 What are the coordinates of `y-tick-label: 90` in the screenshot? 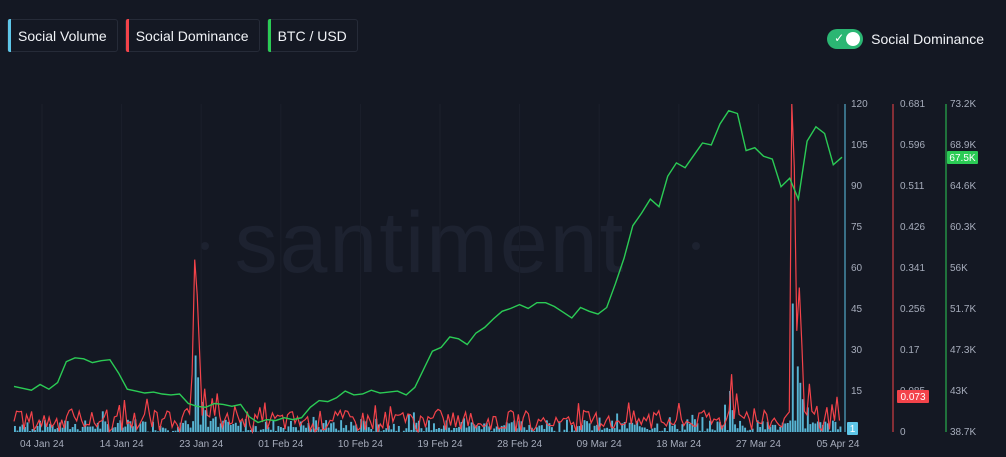 It's located at (857, 186).